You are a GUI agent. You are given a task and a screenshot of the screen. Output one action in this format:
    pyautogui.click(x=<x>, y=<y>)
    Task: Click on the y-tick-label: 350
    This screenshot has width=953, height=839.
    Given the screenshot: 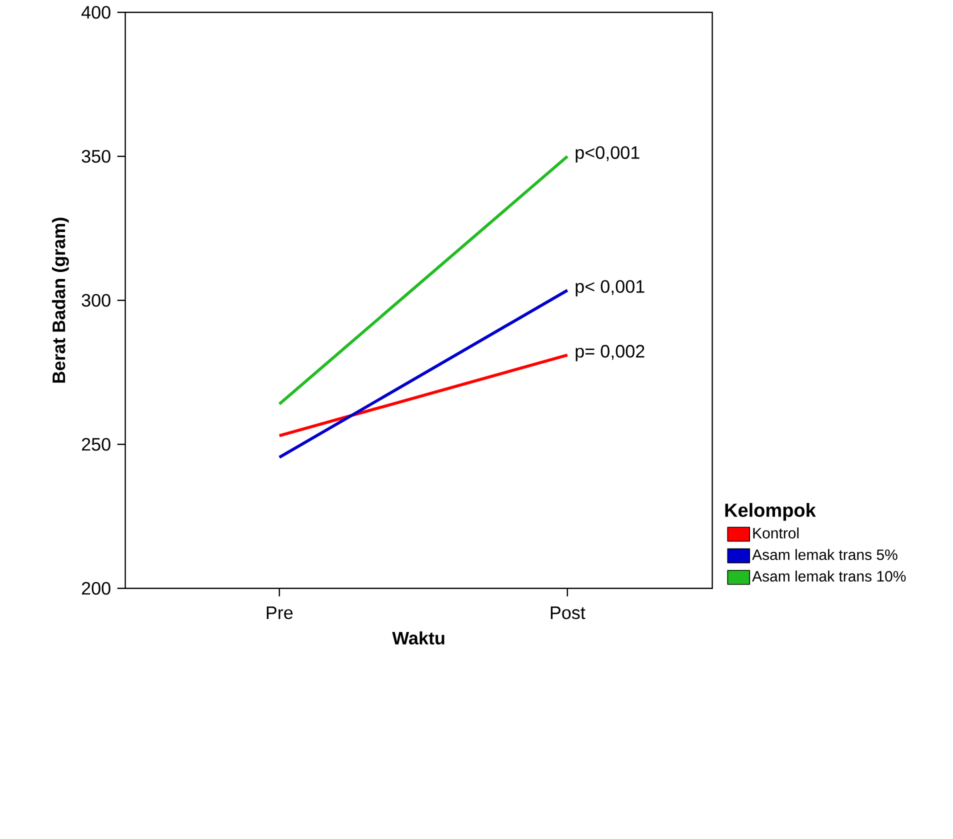 What is the action you would take?
    pyautogui.click(x=96, y=156)
    